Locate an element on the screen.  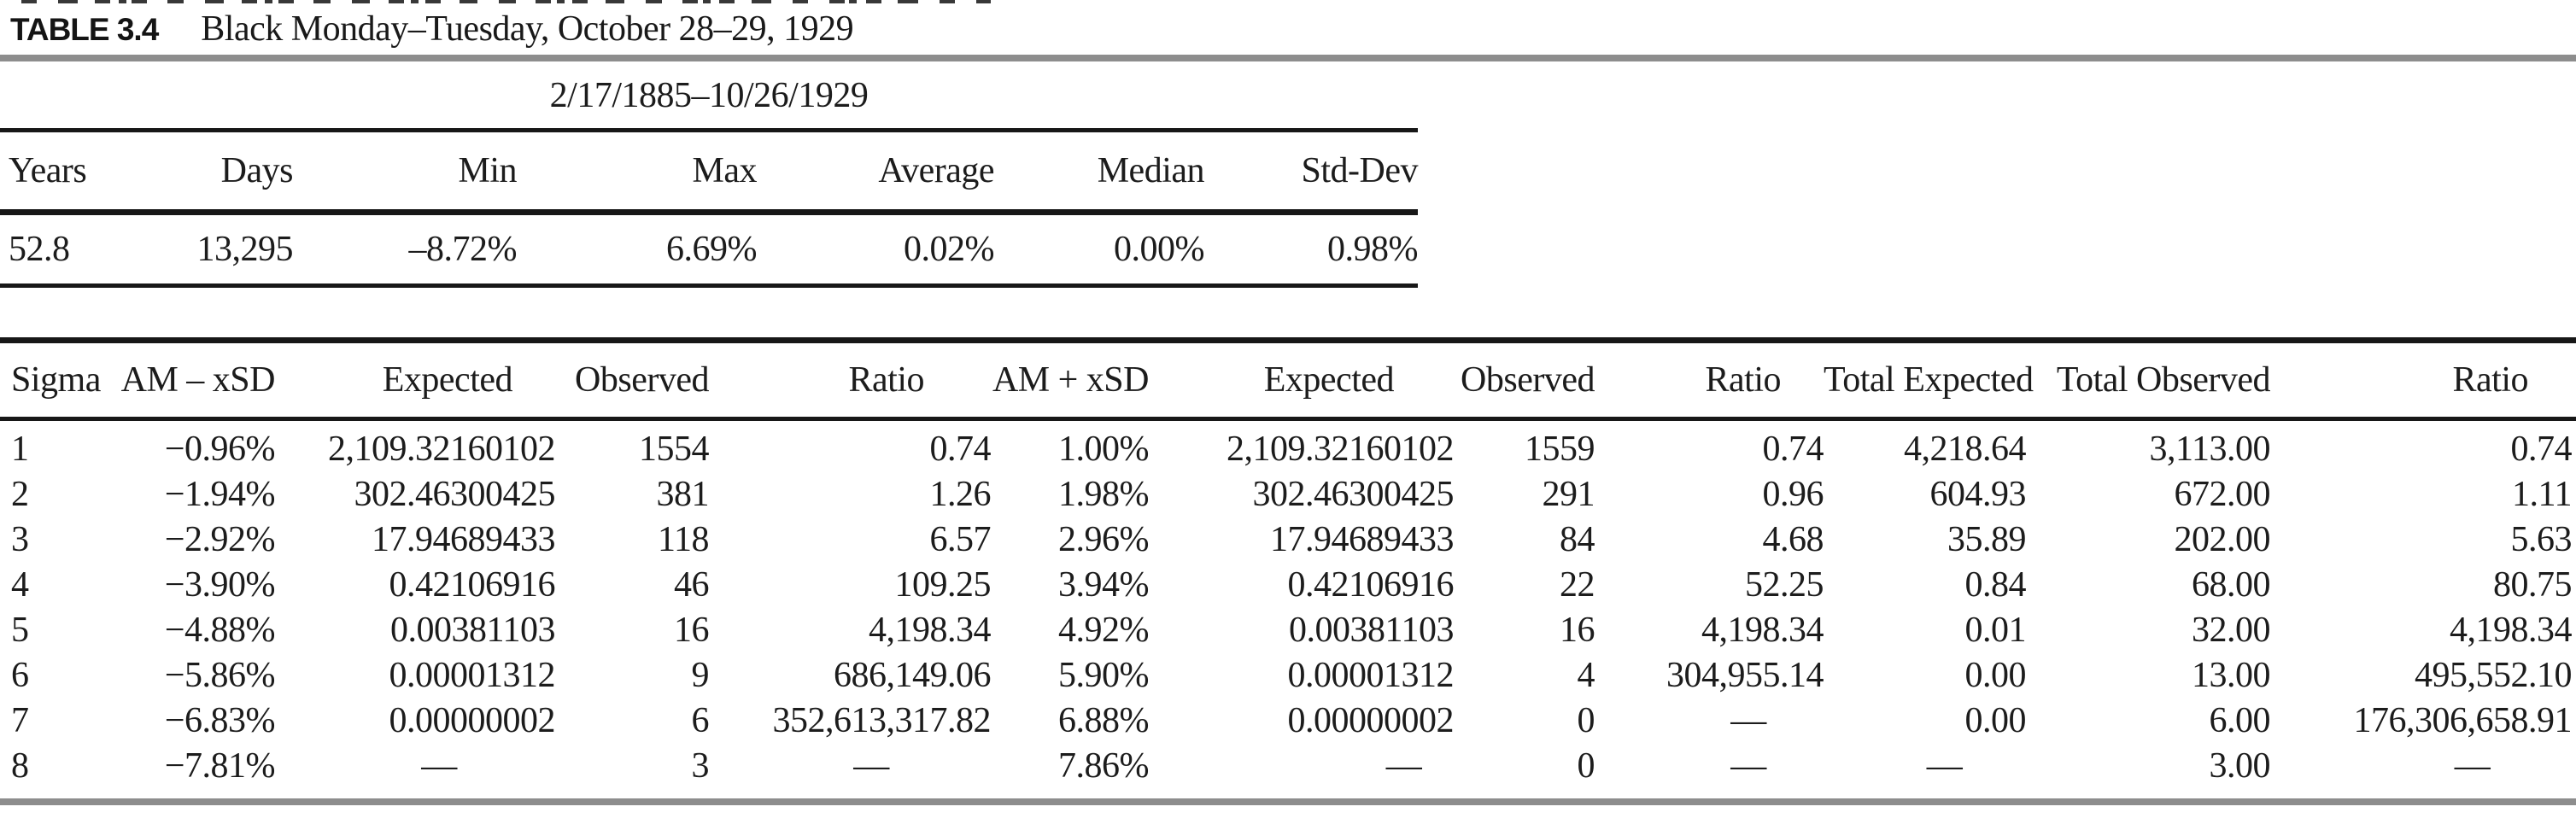
table-cell: 1559 is located at coordinates (1560, 449).